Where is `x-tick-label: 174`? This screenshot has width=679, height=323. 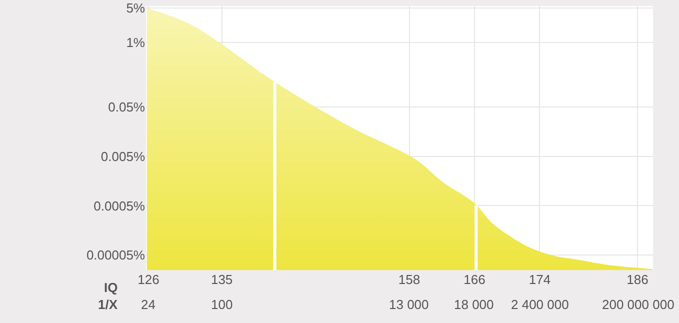 x-tick-label: 174 is located at coordinates (539, 279).